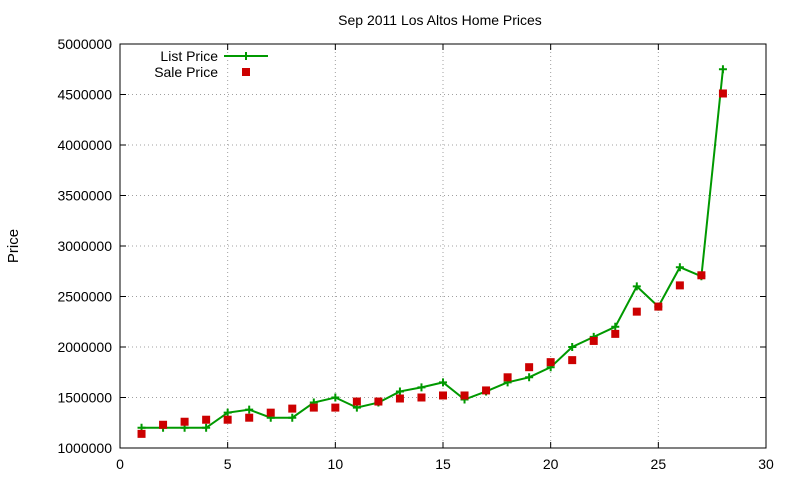  I want to click on legend-entry-list-price: List Price, so click(189, 56).